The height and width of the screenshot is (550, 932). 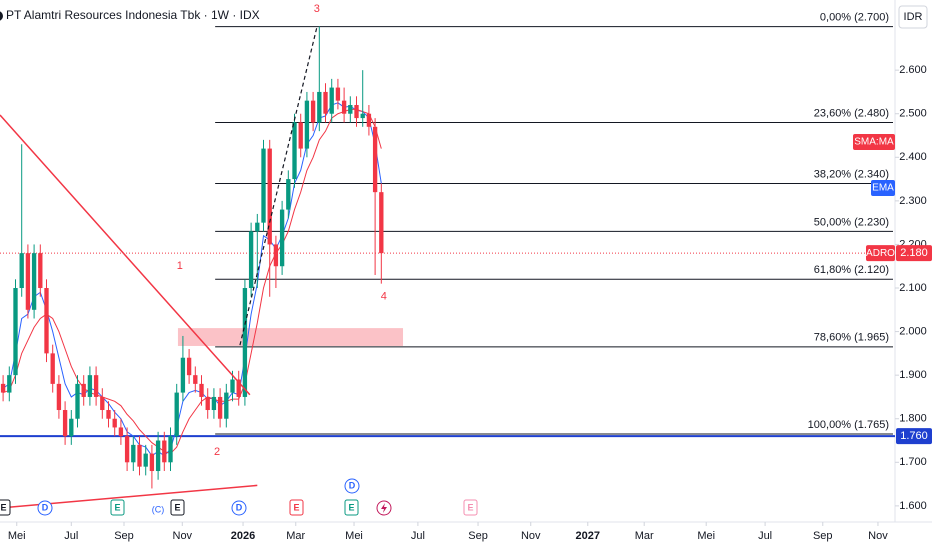 What do you see at coordinates (851, 113) in the screenshot?
I see `fib-label: 23,60% (2.480)` at bounding box center [851, 113].